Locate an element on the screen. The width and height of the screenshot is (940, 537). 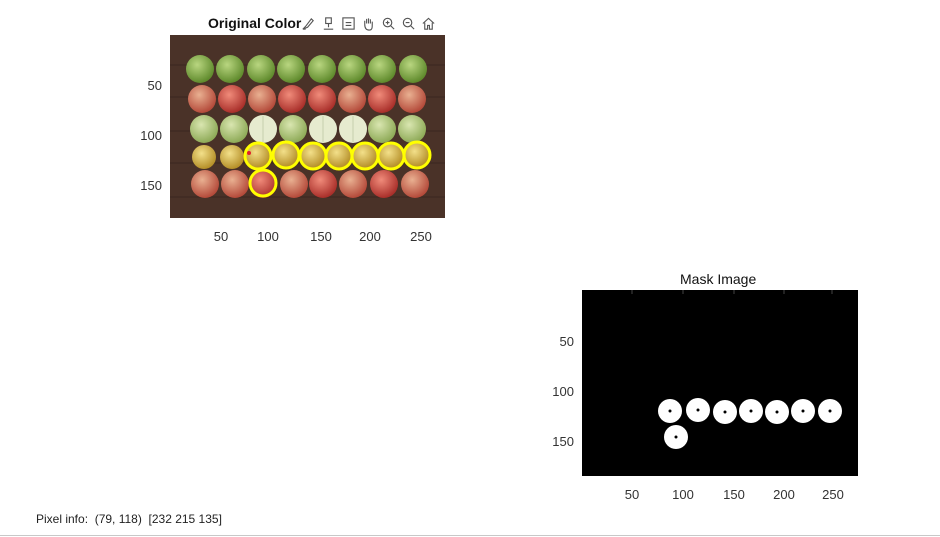
brush-icon is located at coordinates (308, 23).